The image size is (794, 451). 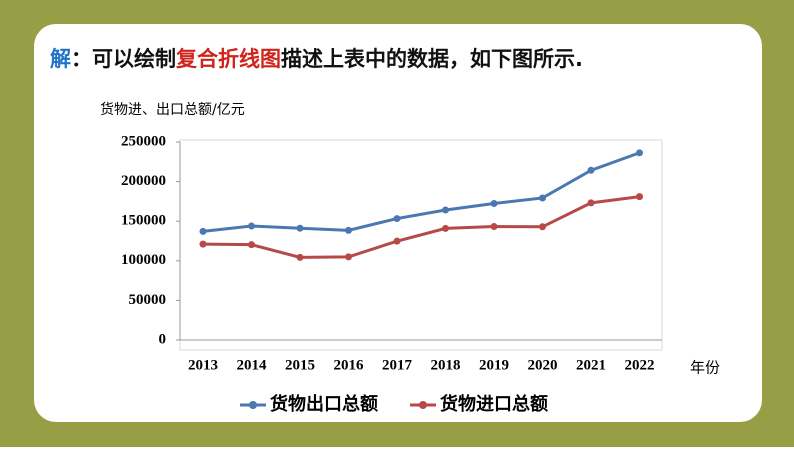 I want to click on title-part: 解, so click(x=60, y=59).